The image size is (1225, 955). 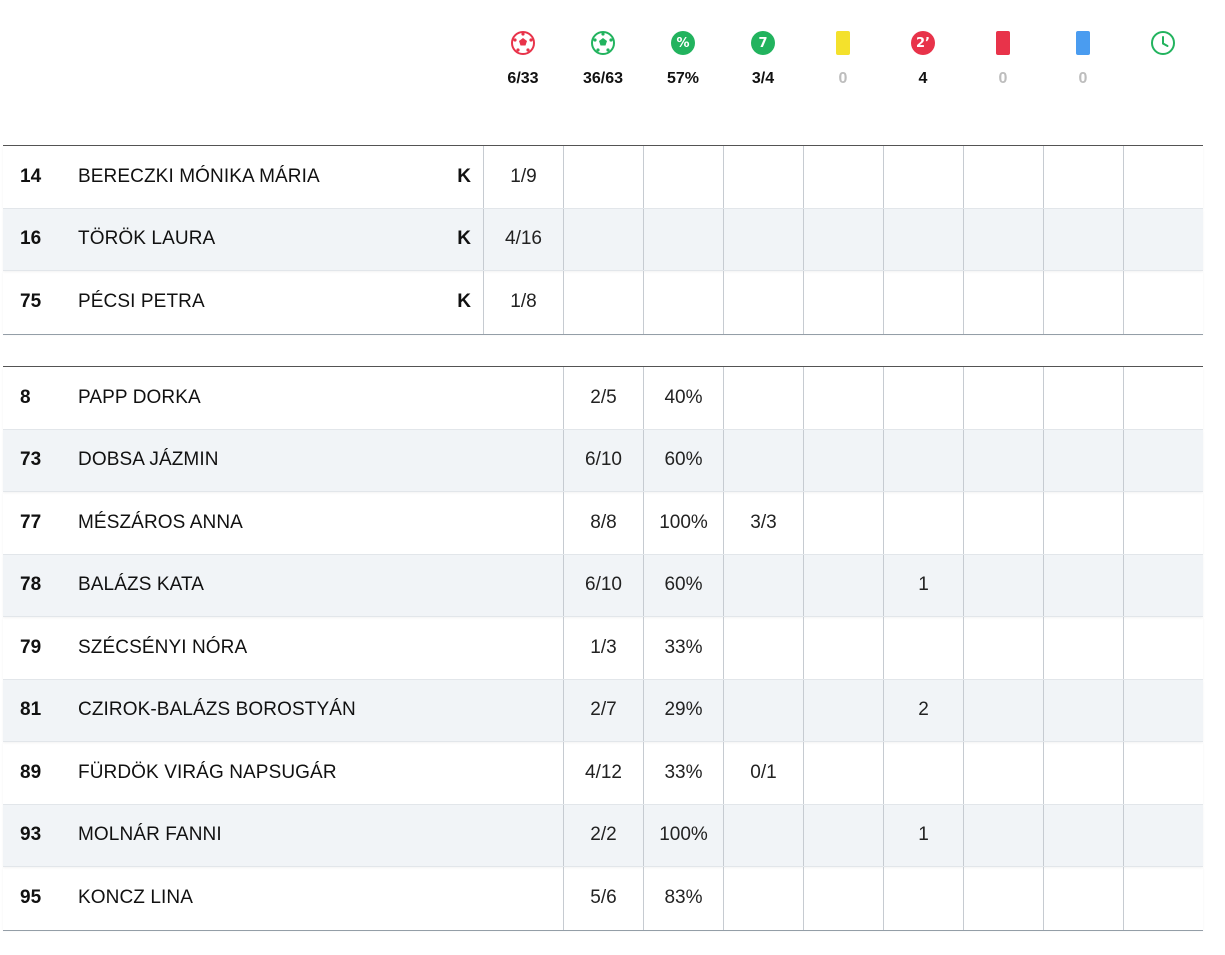 What do you see at coordinates (603, 78) in the screenshot?
I see `summary-goals-value: 36/63` at bounding box center [603, 78].